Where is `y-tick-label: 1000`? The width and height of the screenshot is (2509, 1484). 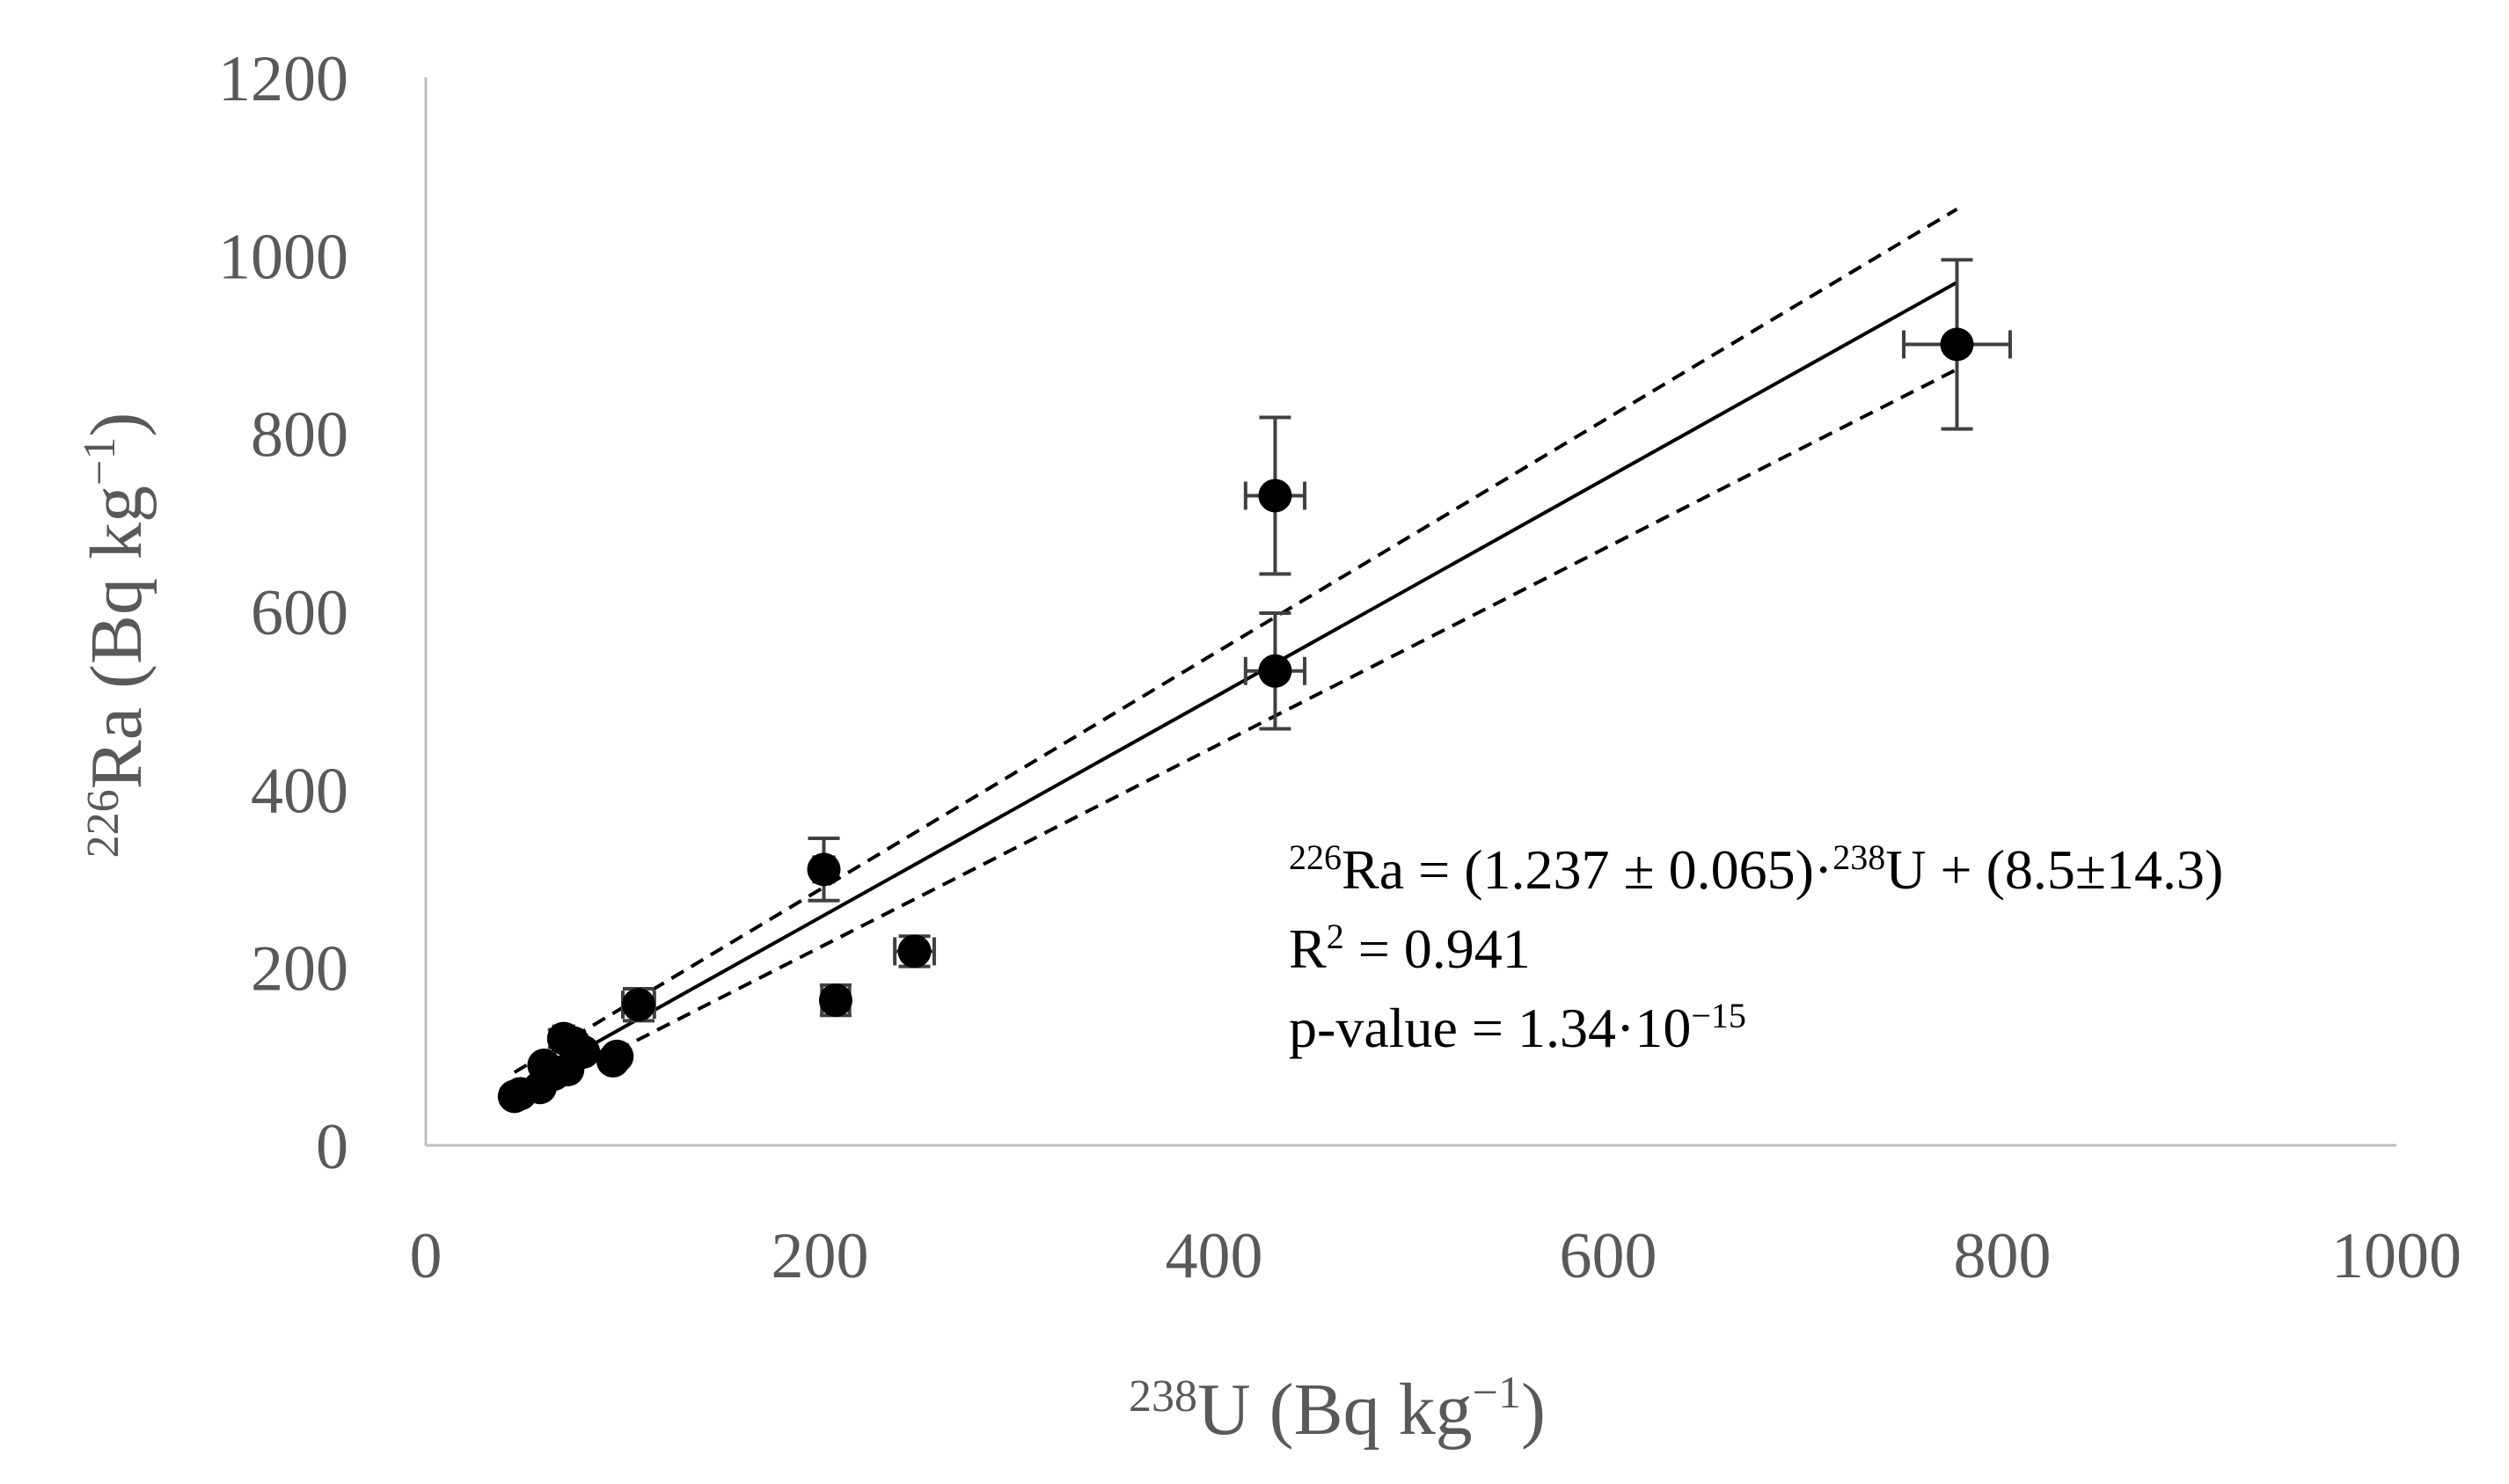 y-tick-label: 1000 is located at coordinates (283, 257).